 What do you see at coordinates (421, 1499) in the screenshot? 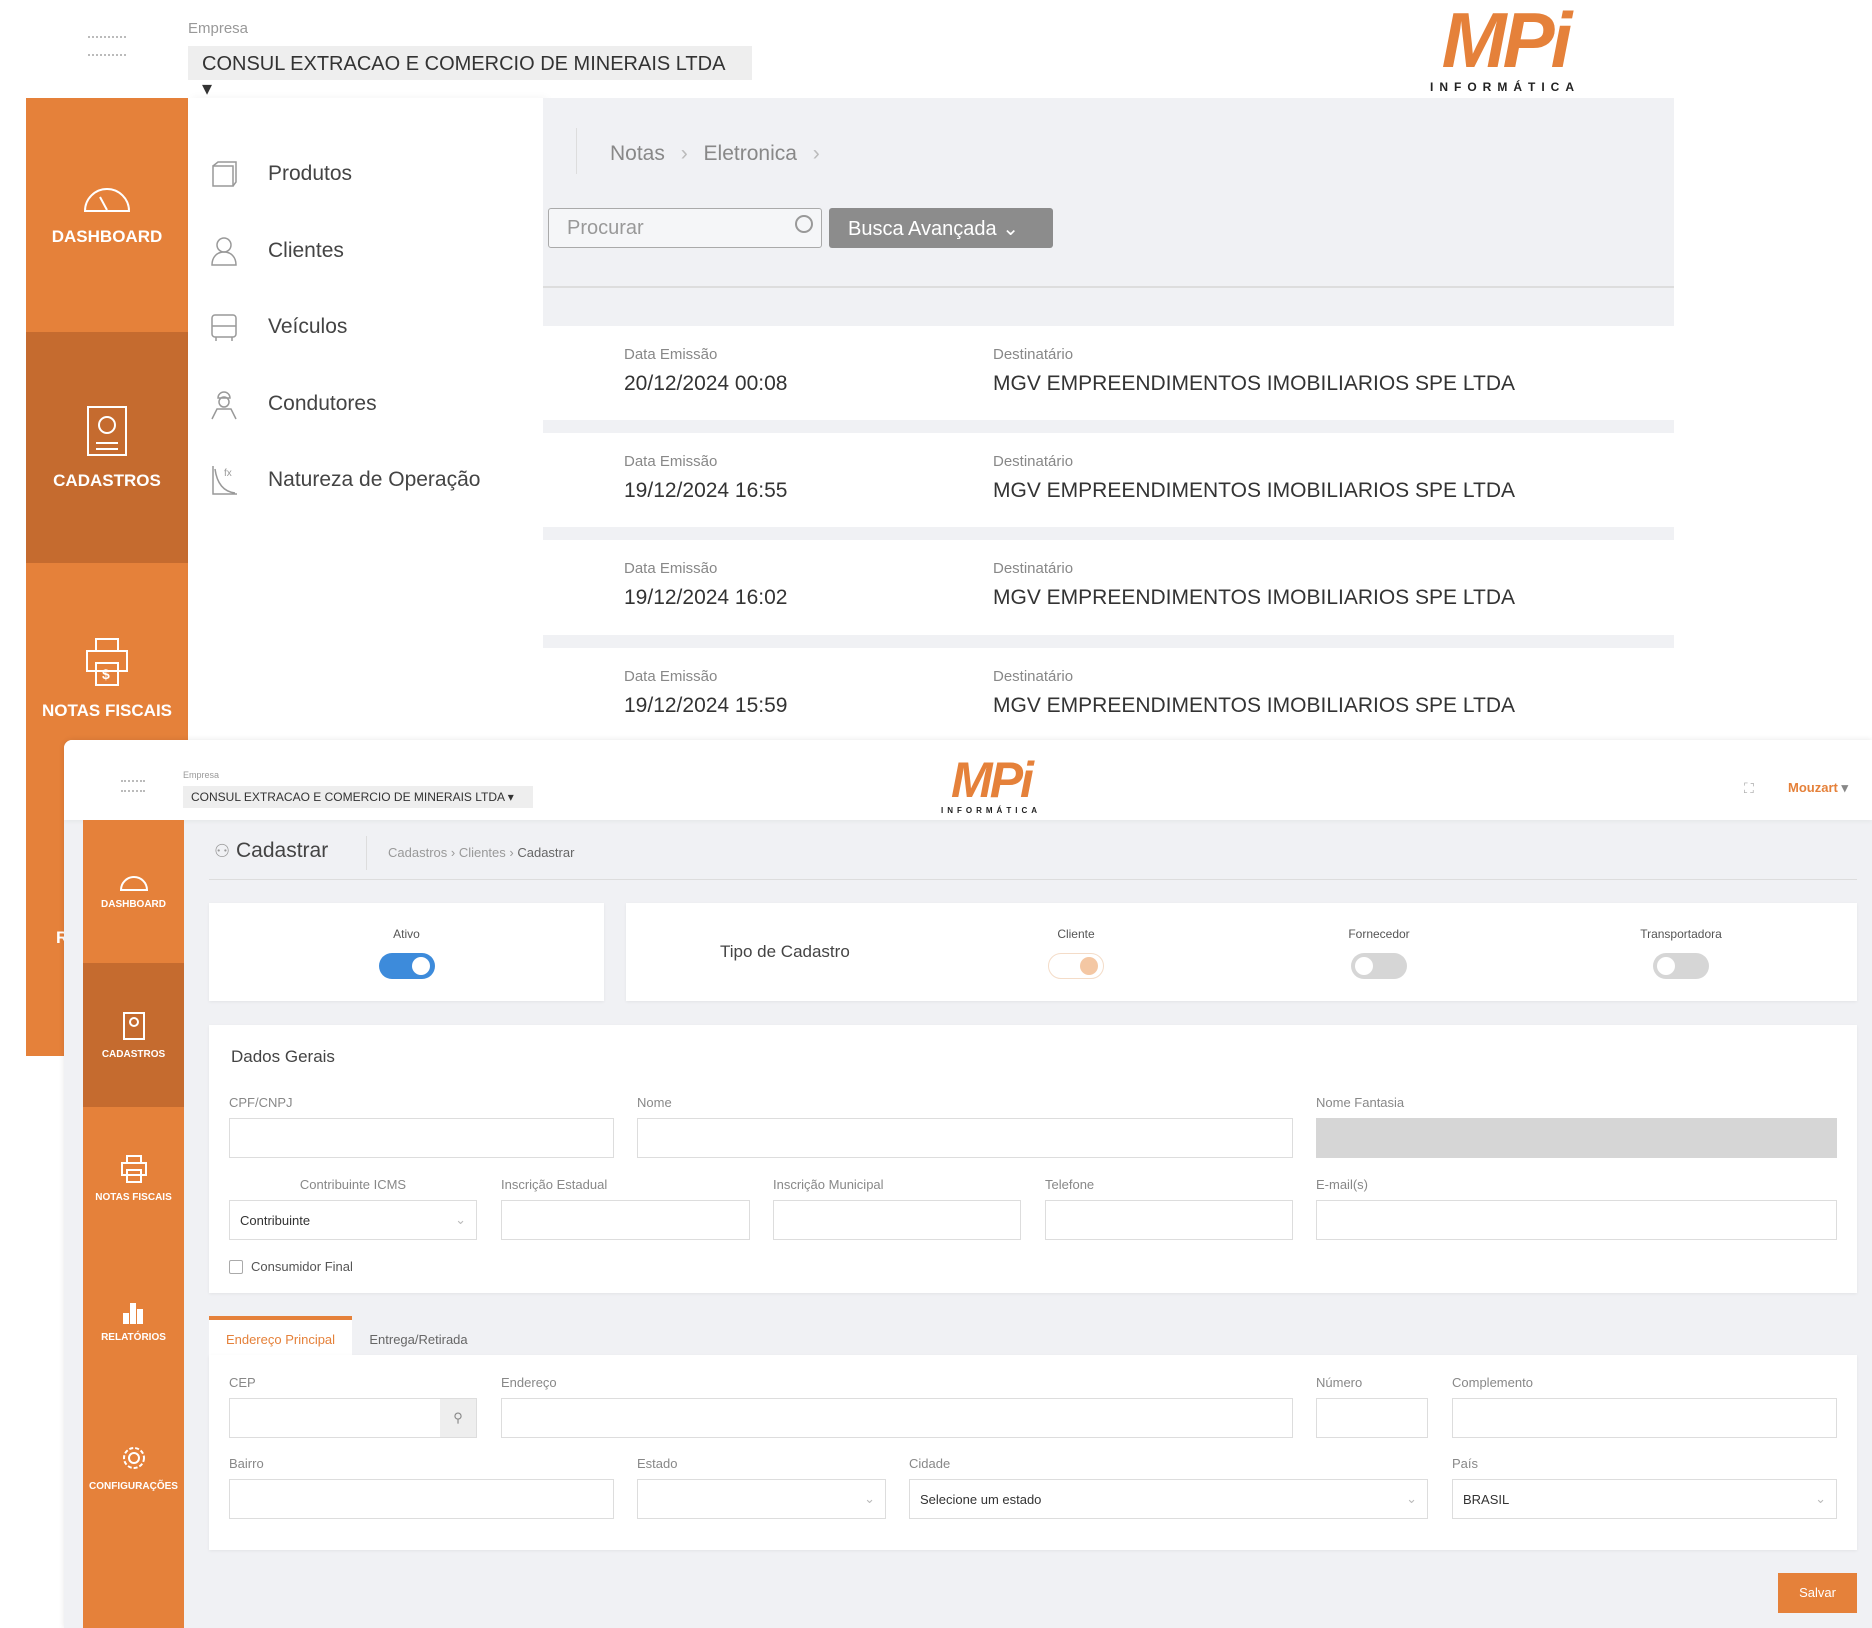
I see `bairro-input` at bounding box center [421, 1499].